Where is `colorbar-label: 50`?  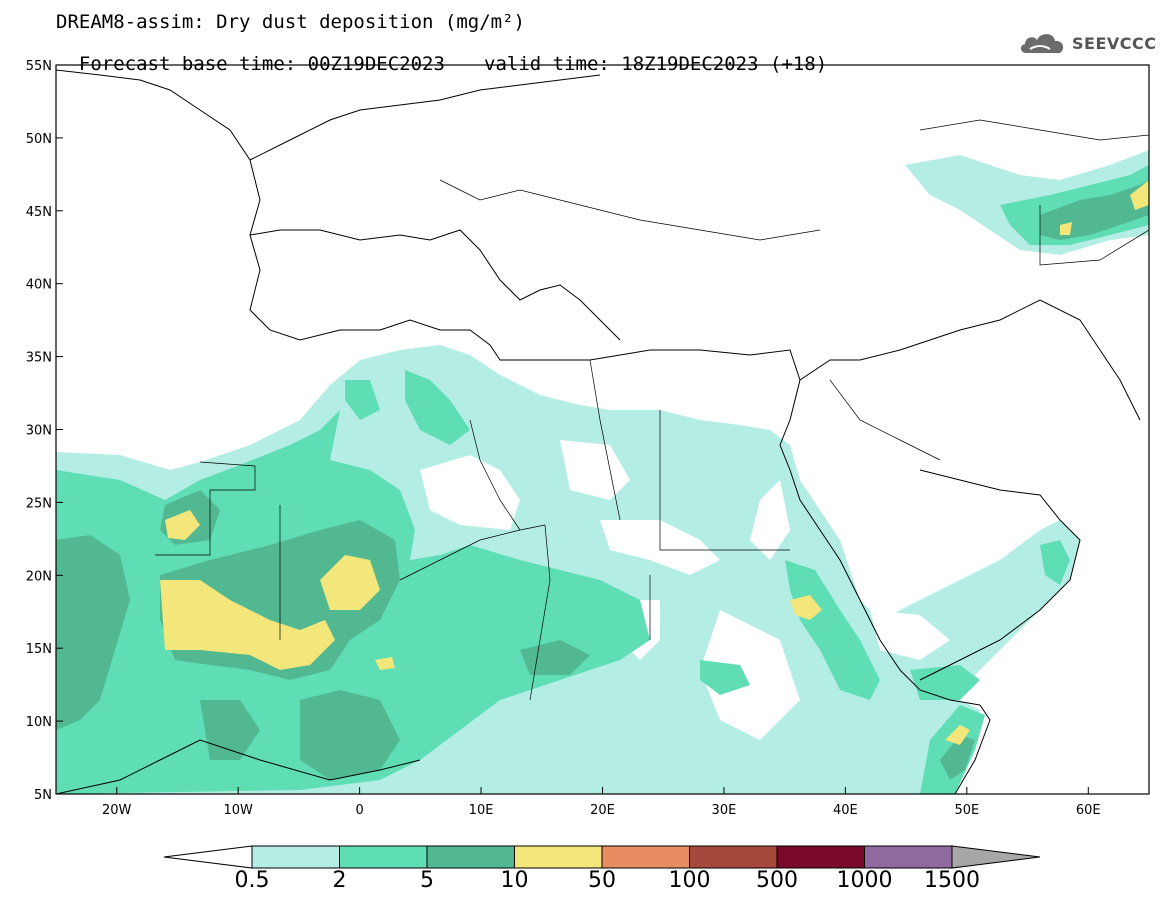
colorbar-label: 50 is located at coordinates (602, 880).